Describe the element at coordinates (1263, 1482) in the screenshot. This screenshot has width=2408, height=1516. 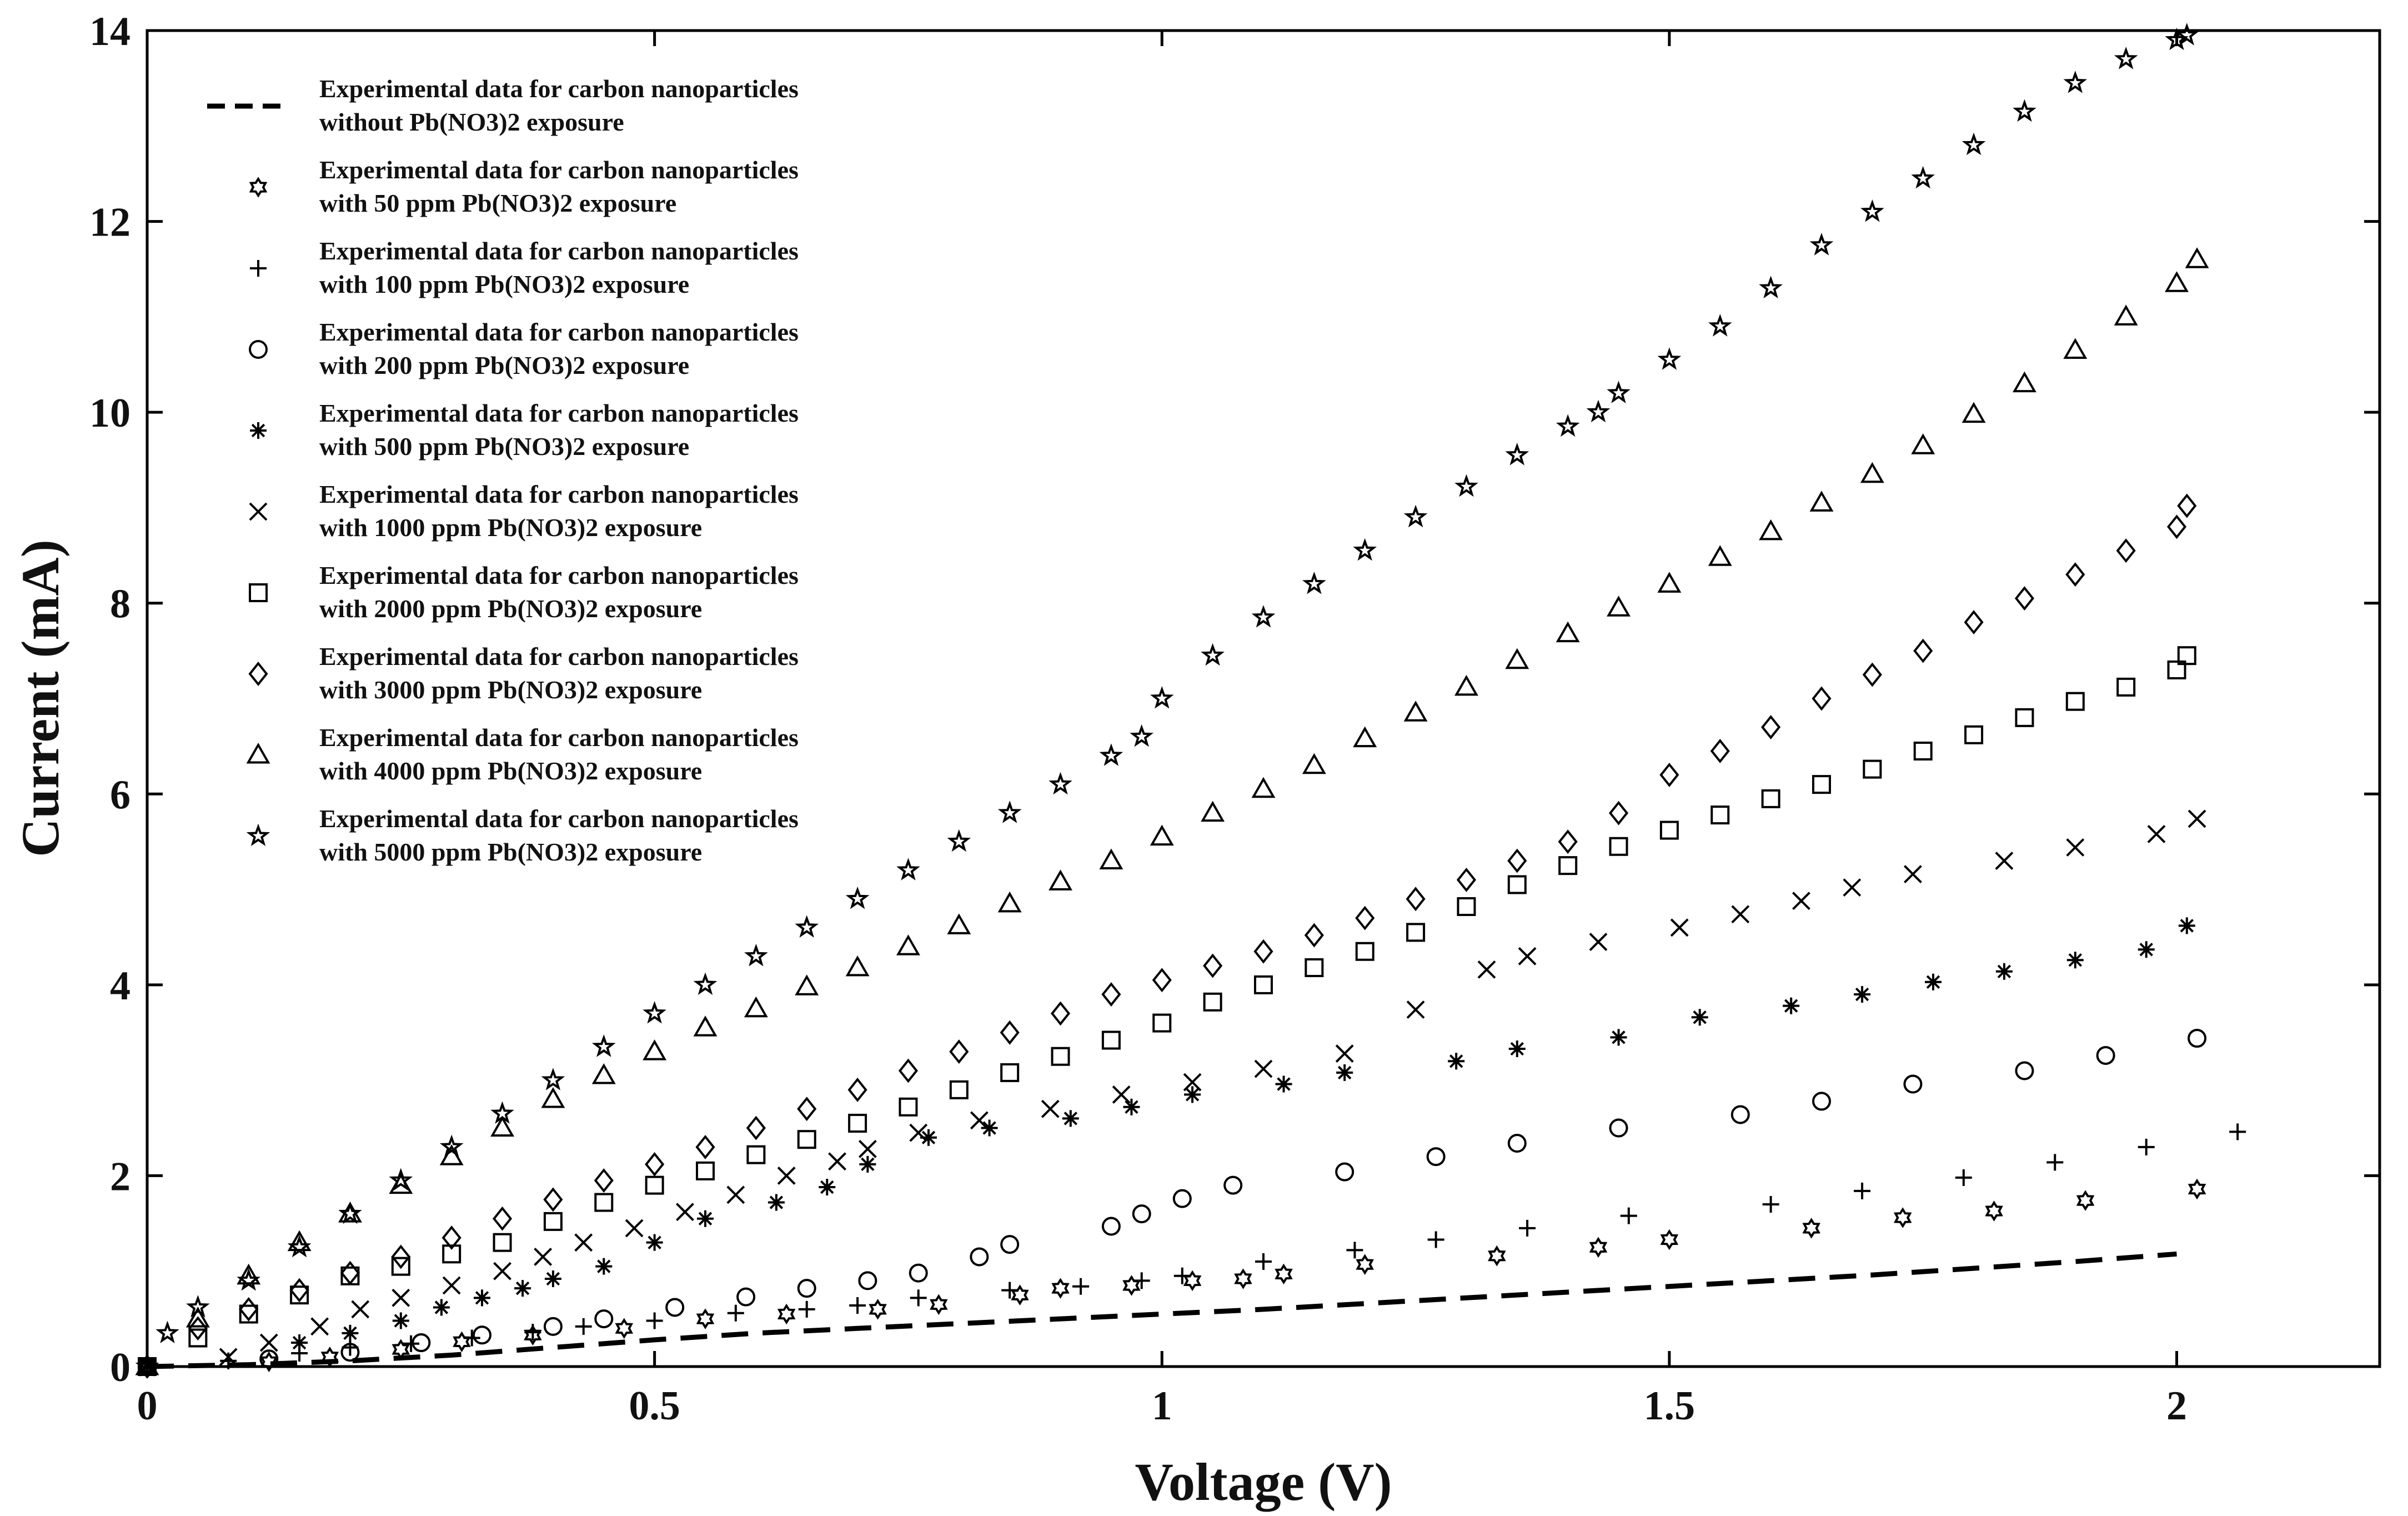
I see `x-axis-title: Voltage (V)` at that location.